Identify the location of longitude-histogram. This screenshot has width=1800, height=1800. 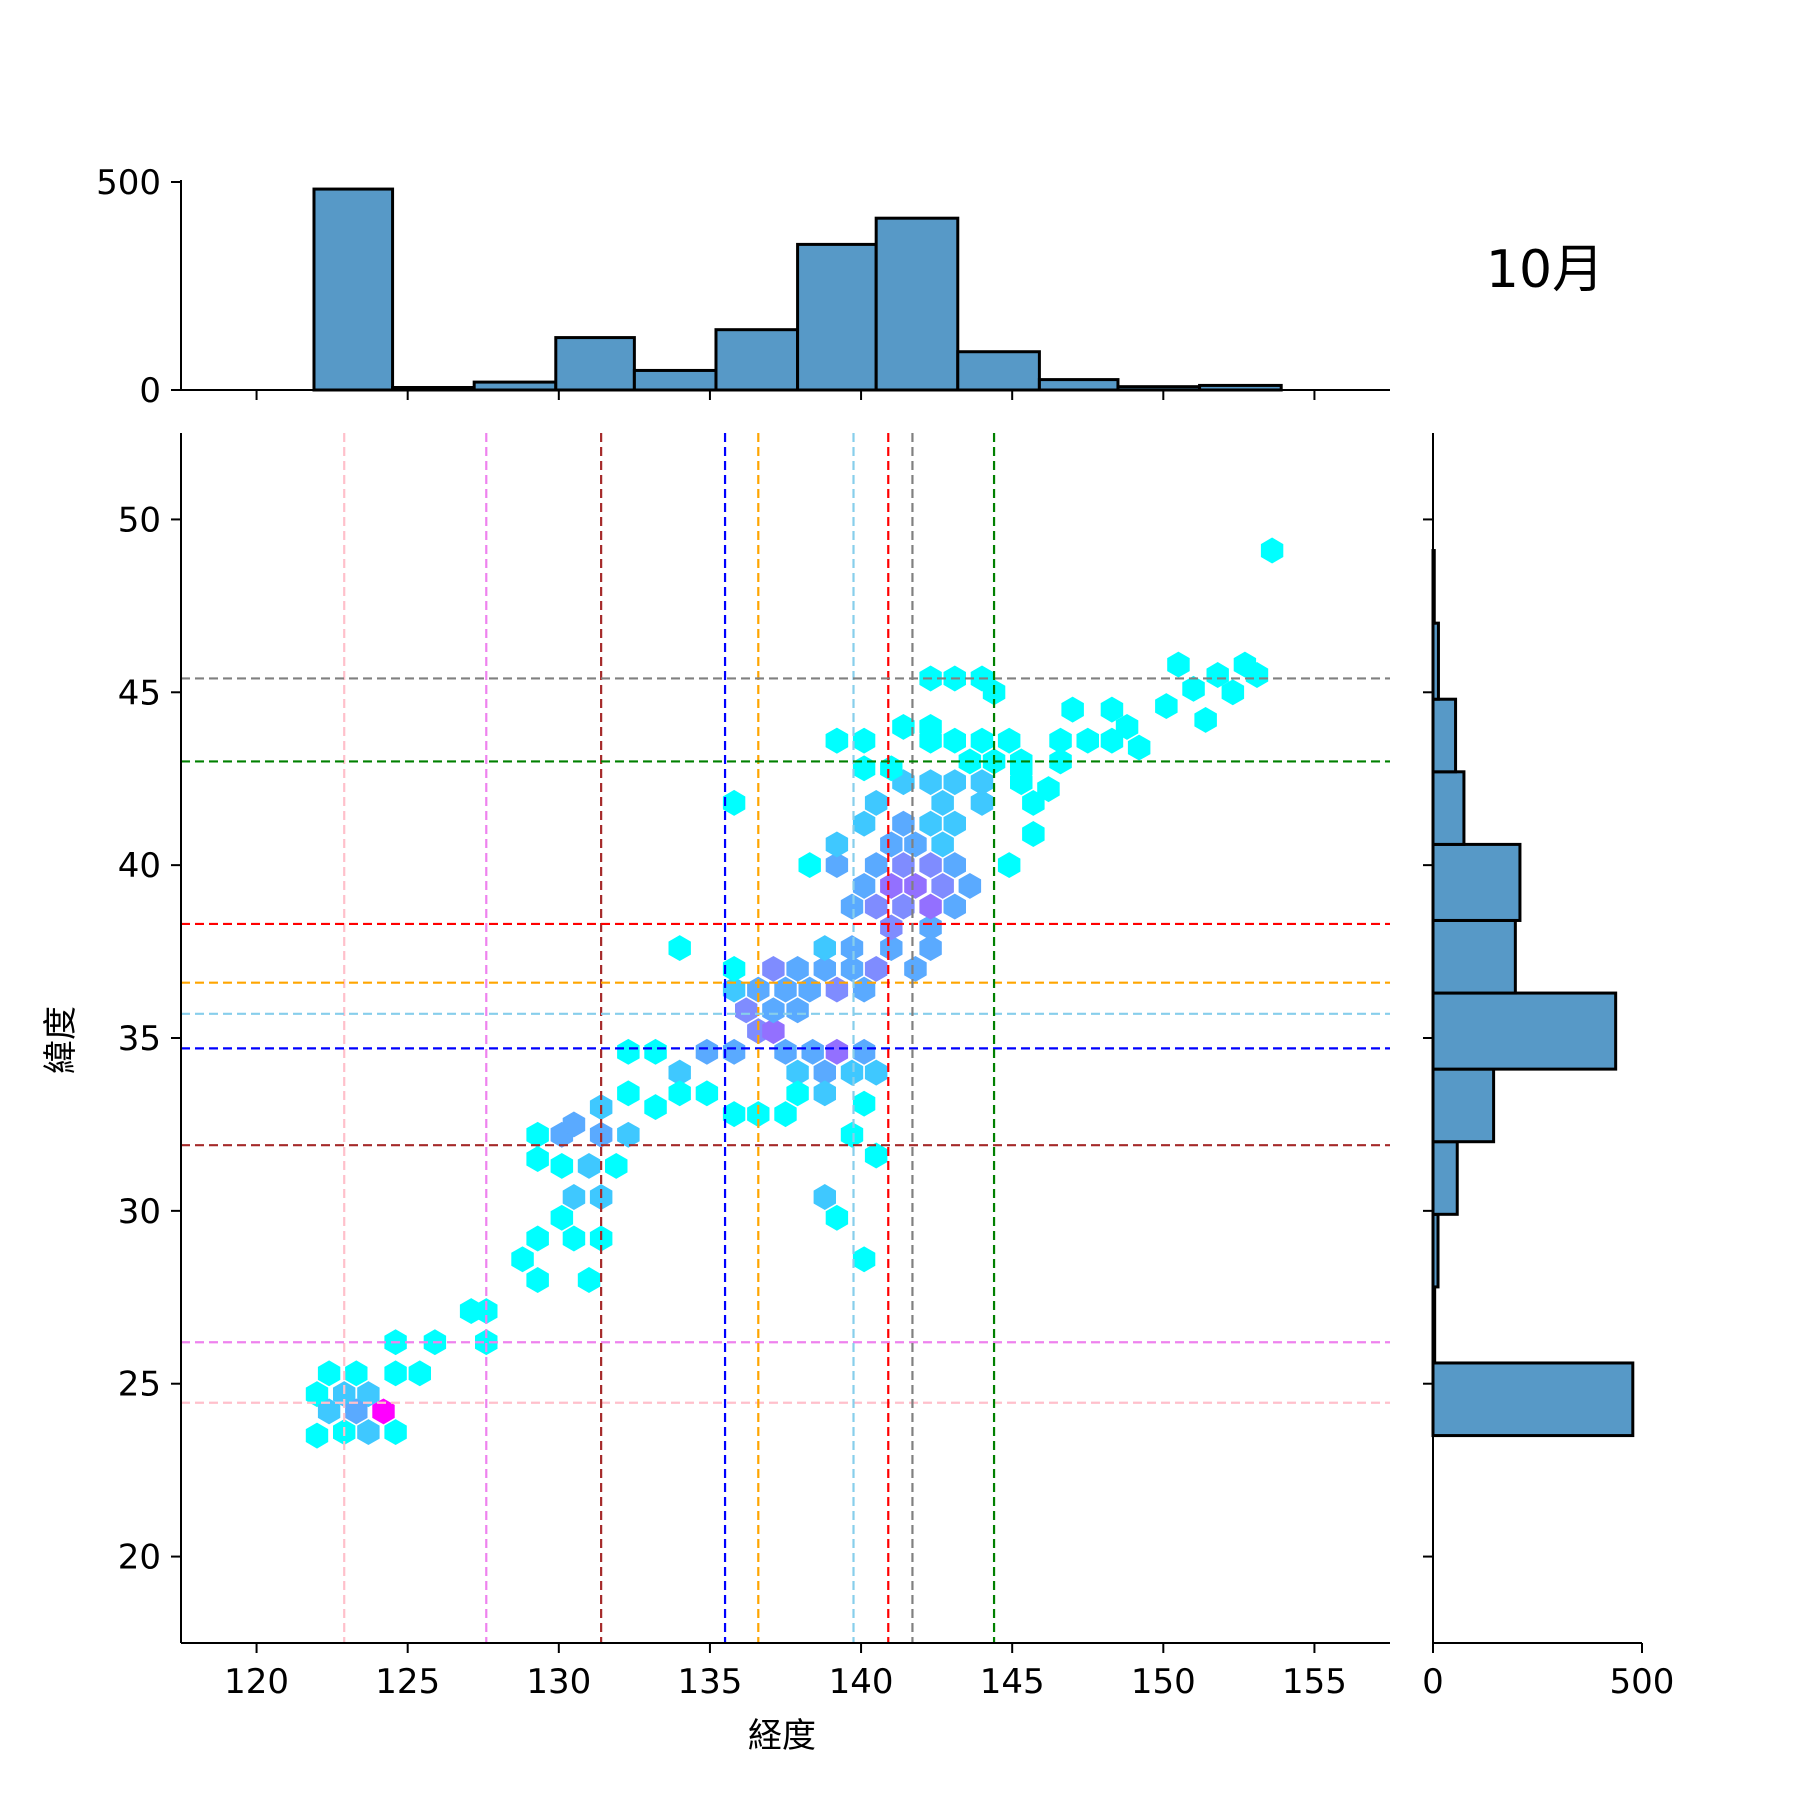
(797, 289).